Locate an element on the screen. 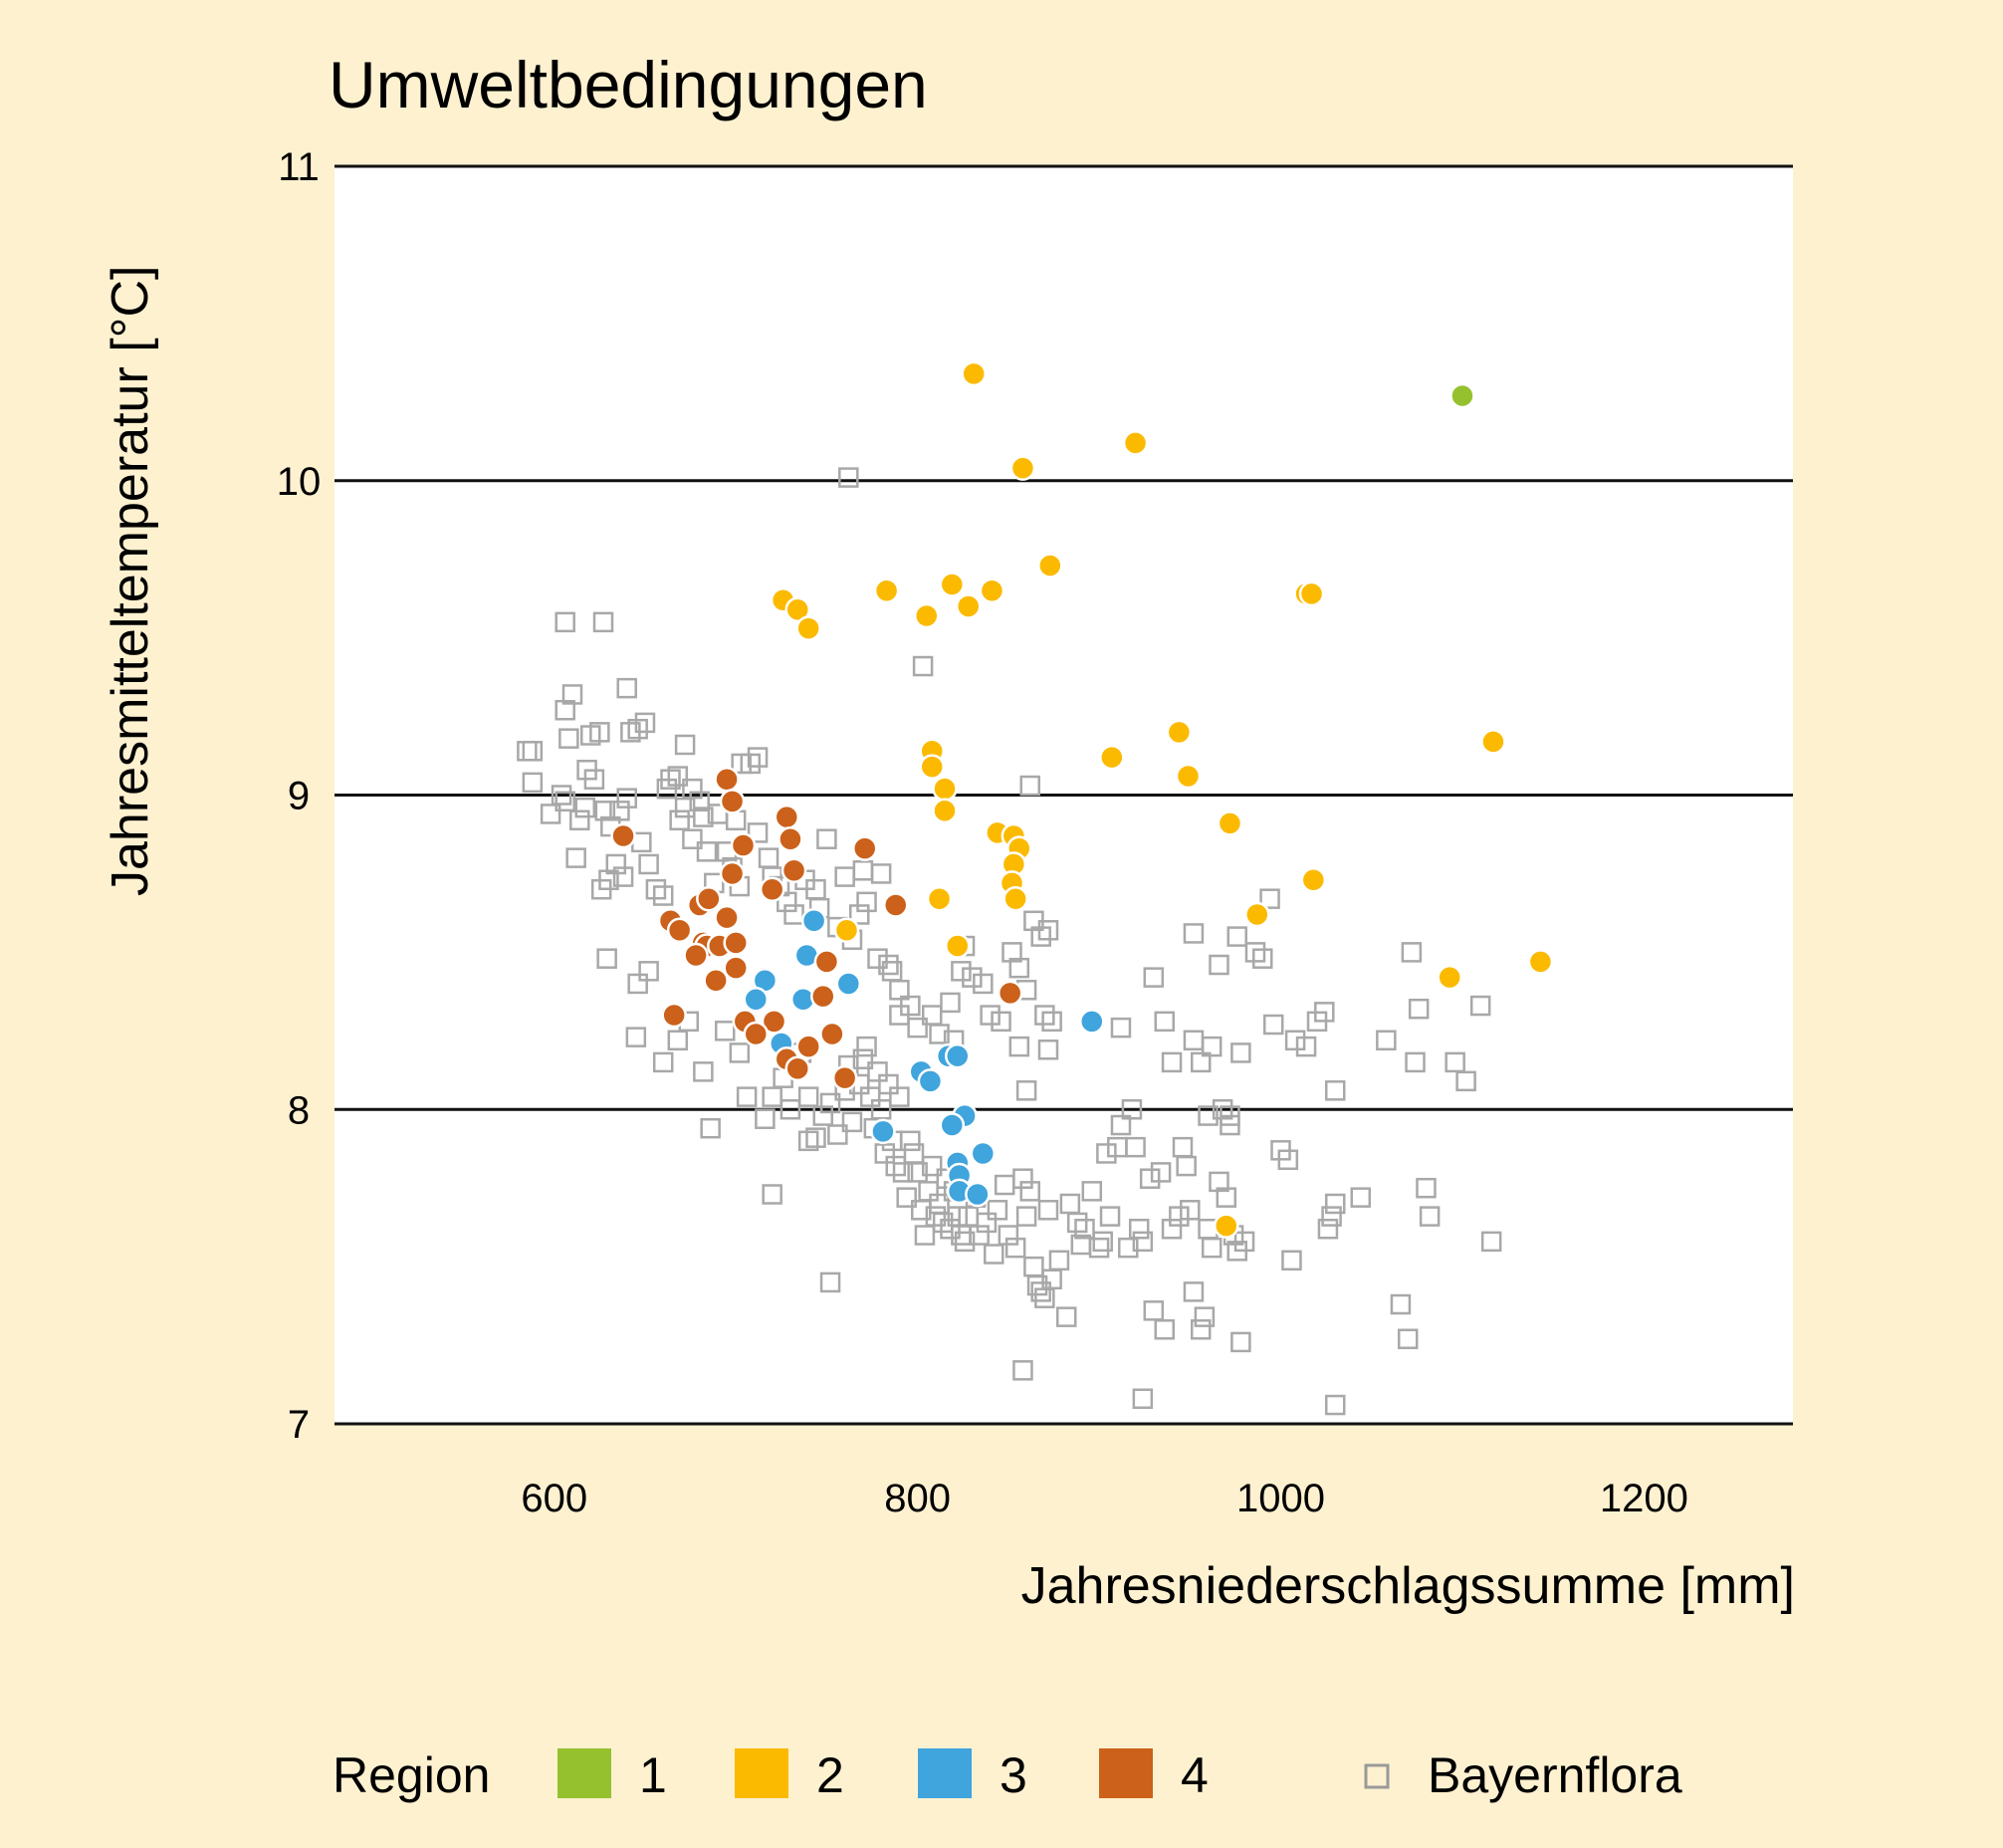 This screenshot has width=2003, height=1848. legend-label-region-1: 1 is located at coordinates (653, 1775).